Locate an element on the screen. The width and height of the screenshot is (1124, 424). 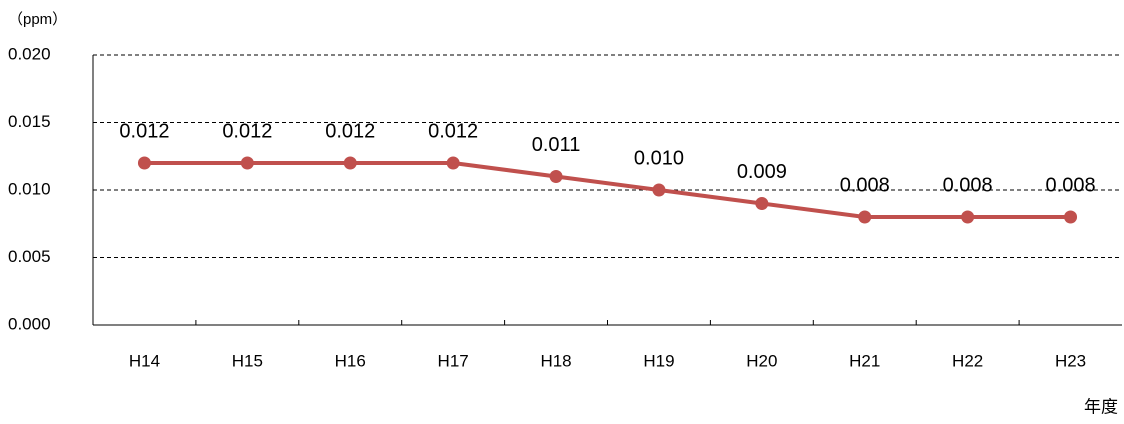
y-tick-label: 0.005 is located at coordinates (29, 256).